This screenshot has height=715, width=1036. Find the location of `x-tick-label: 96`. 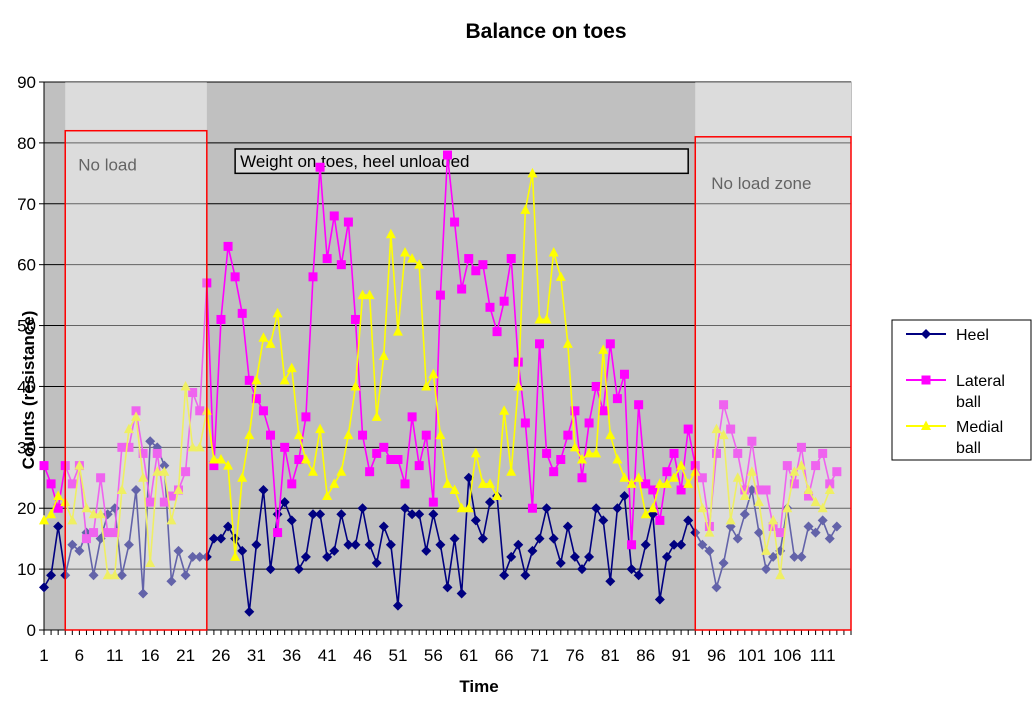

x-tick-label: 96 is located at coordinates (716, 655).